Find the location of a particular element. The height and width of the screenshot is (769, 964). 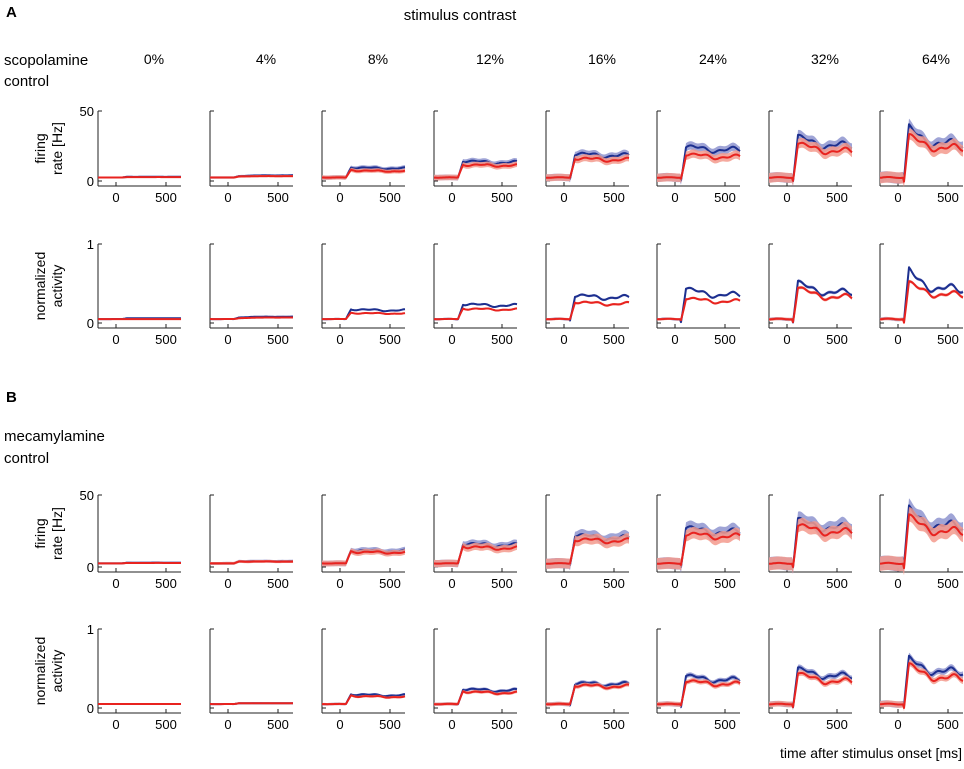

y-axis-label-line-1: rate [Hz] is located at coordinates (57, 148).